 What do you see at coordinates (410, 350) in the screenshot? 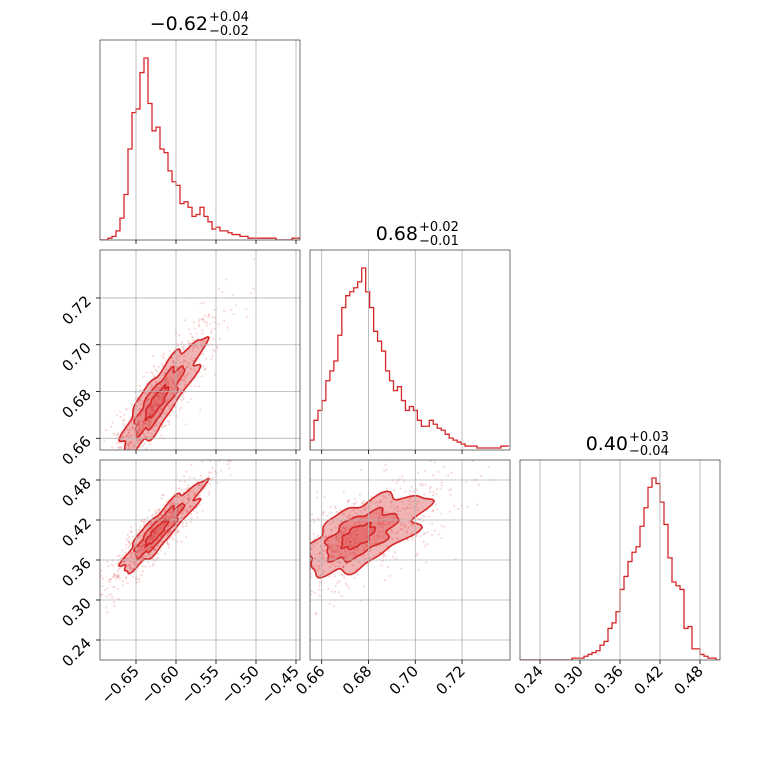
I see `axes-frame` at bounding box center [410, 350].